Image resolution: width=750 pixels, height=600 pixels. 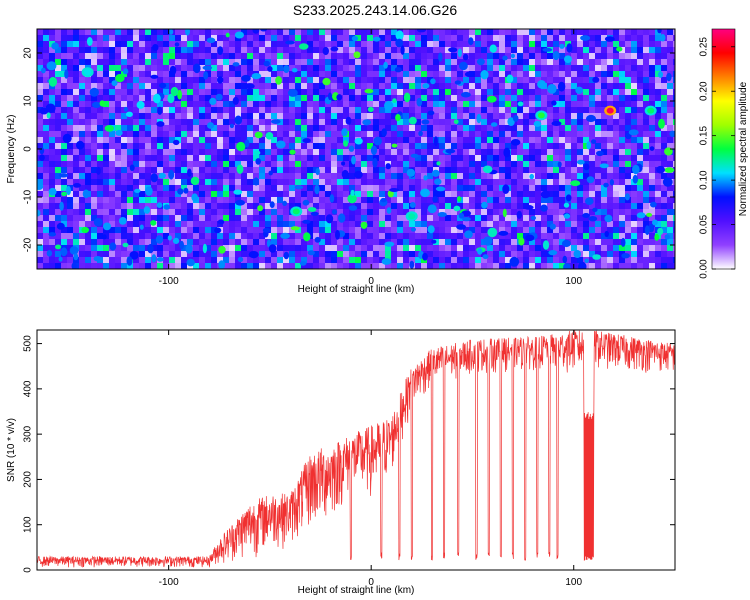 I want to click on spectrogram-x-tick-label: 0, so click(x=371, y=281).